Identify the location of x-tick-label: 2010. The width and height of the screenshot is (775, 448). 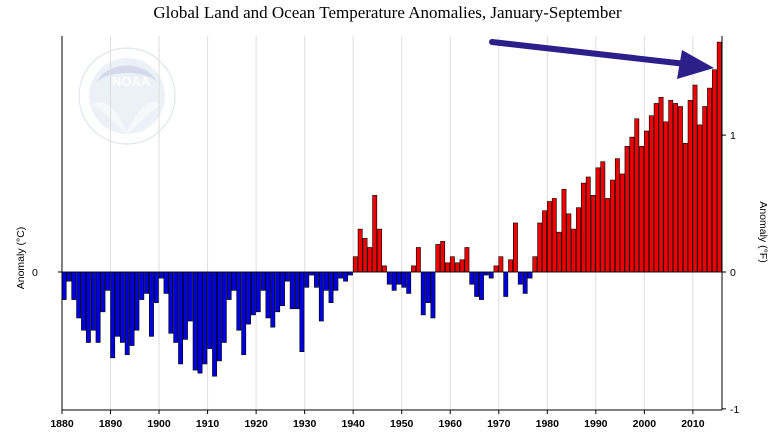
(693, 424).